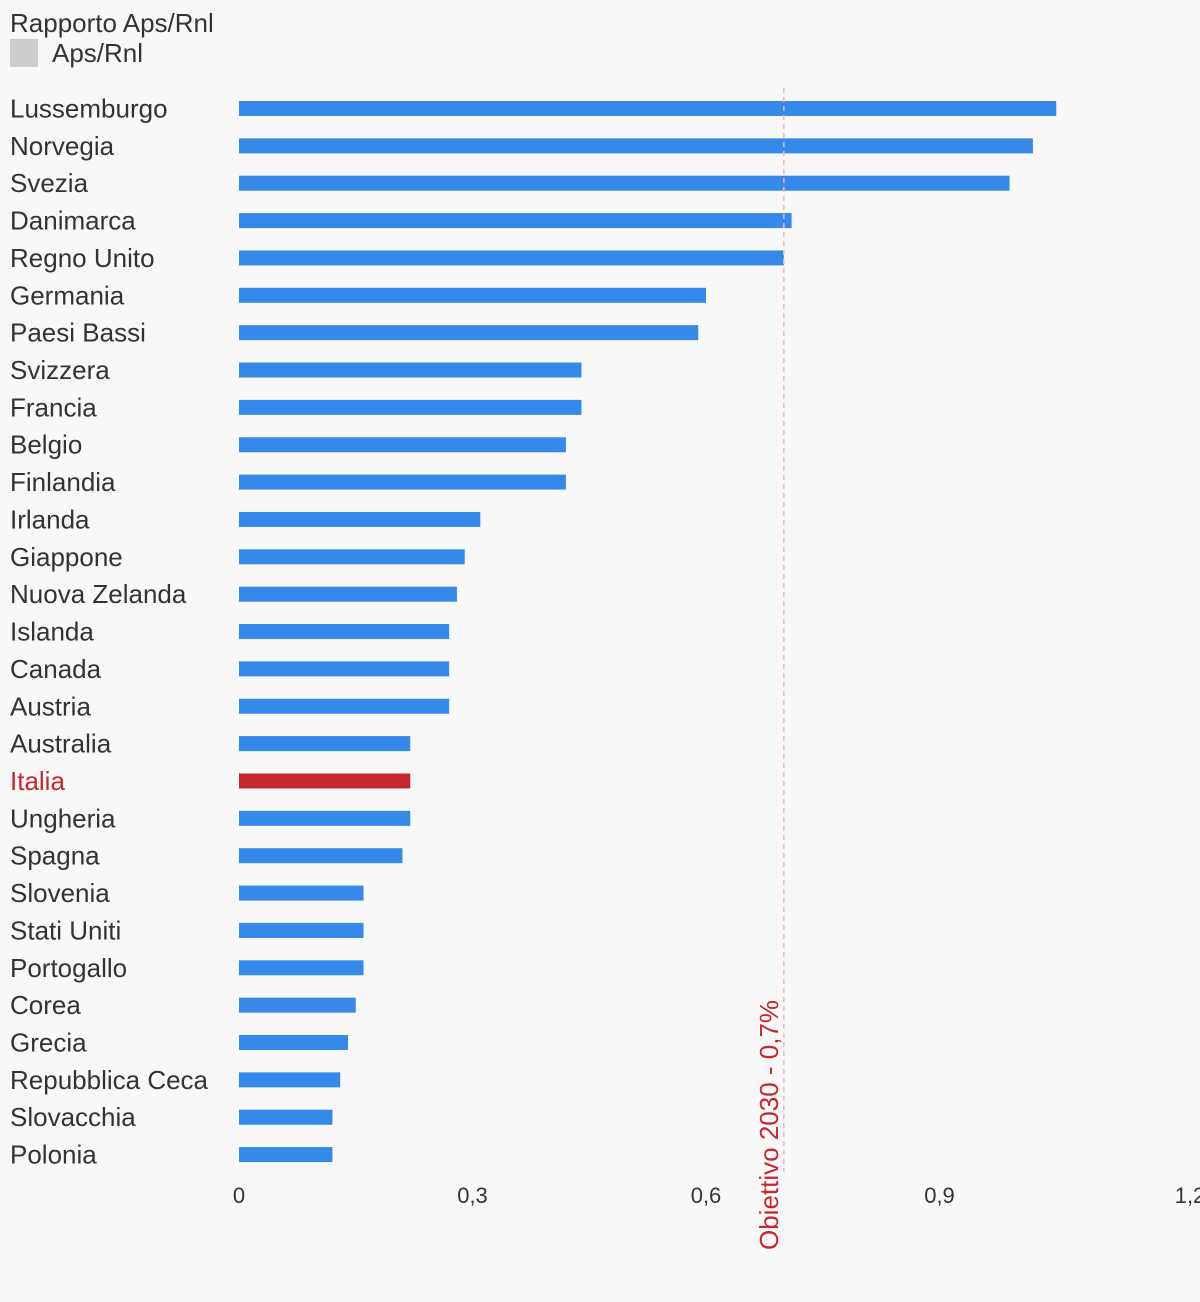  What do you see at coordinates (52, 632) in the screenshot?
I see `category-label-islanda: Islanda` at bounding box center [52, 632].